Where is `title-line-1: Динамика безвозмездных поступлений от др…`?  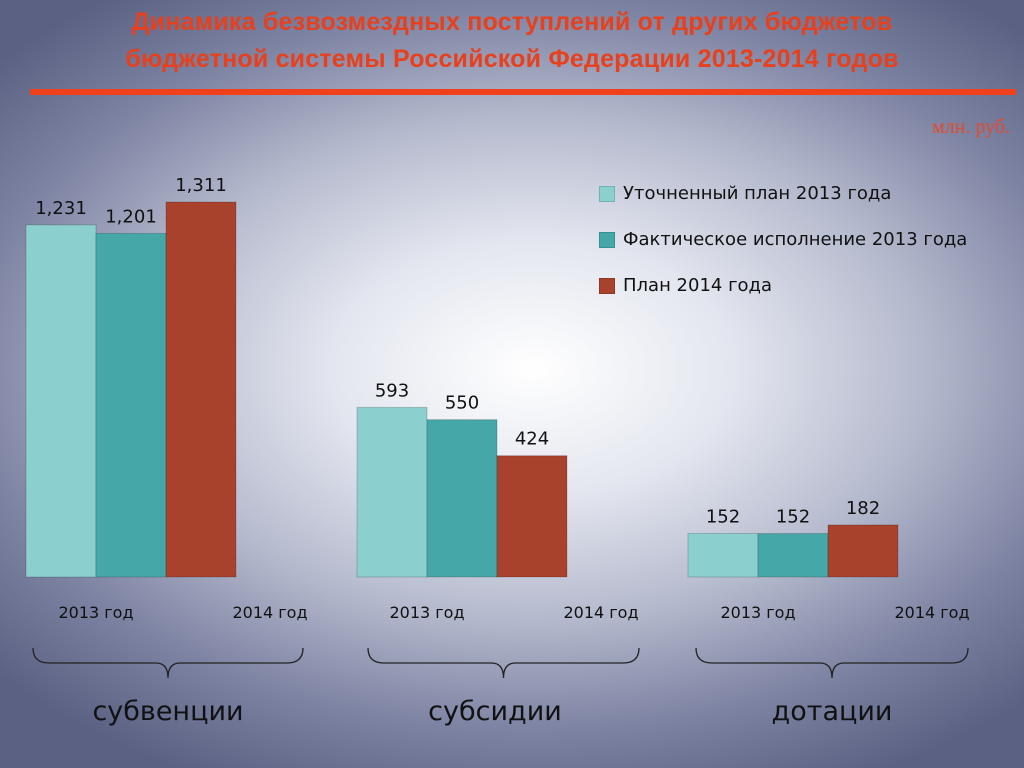
title-line-1: Динамика безвозмездных поступлений от др… is located at coordinates (512, 22).